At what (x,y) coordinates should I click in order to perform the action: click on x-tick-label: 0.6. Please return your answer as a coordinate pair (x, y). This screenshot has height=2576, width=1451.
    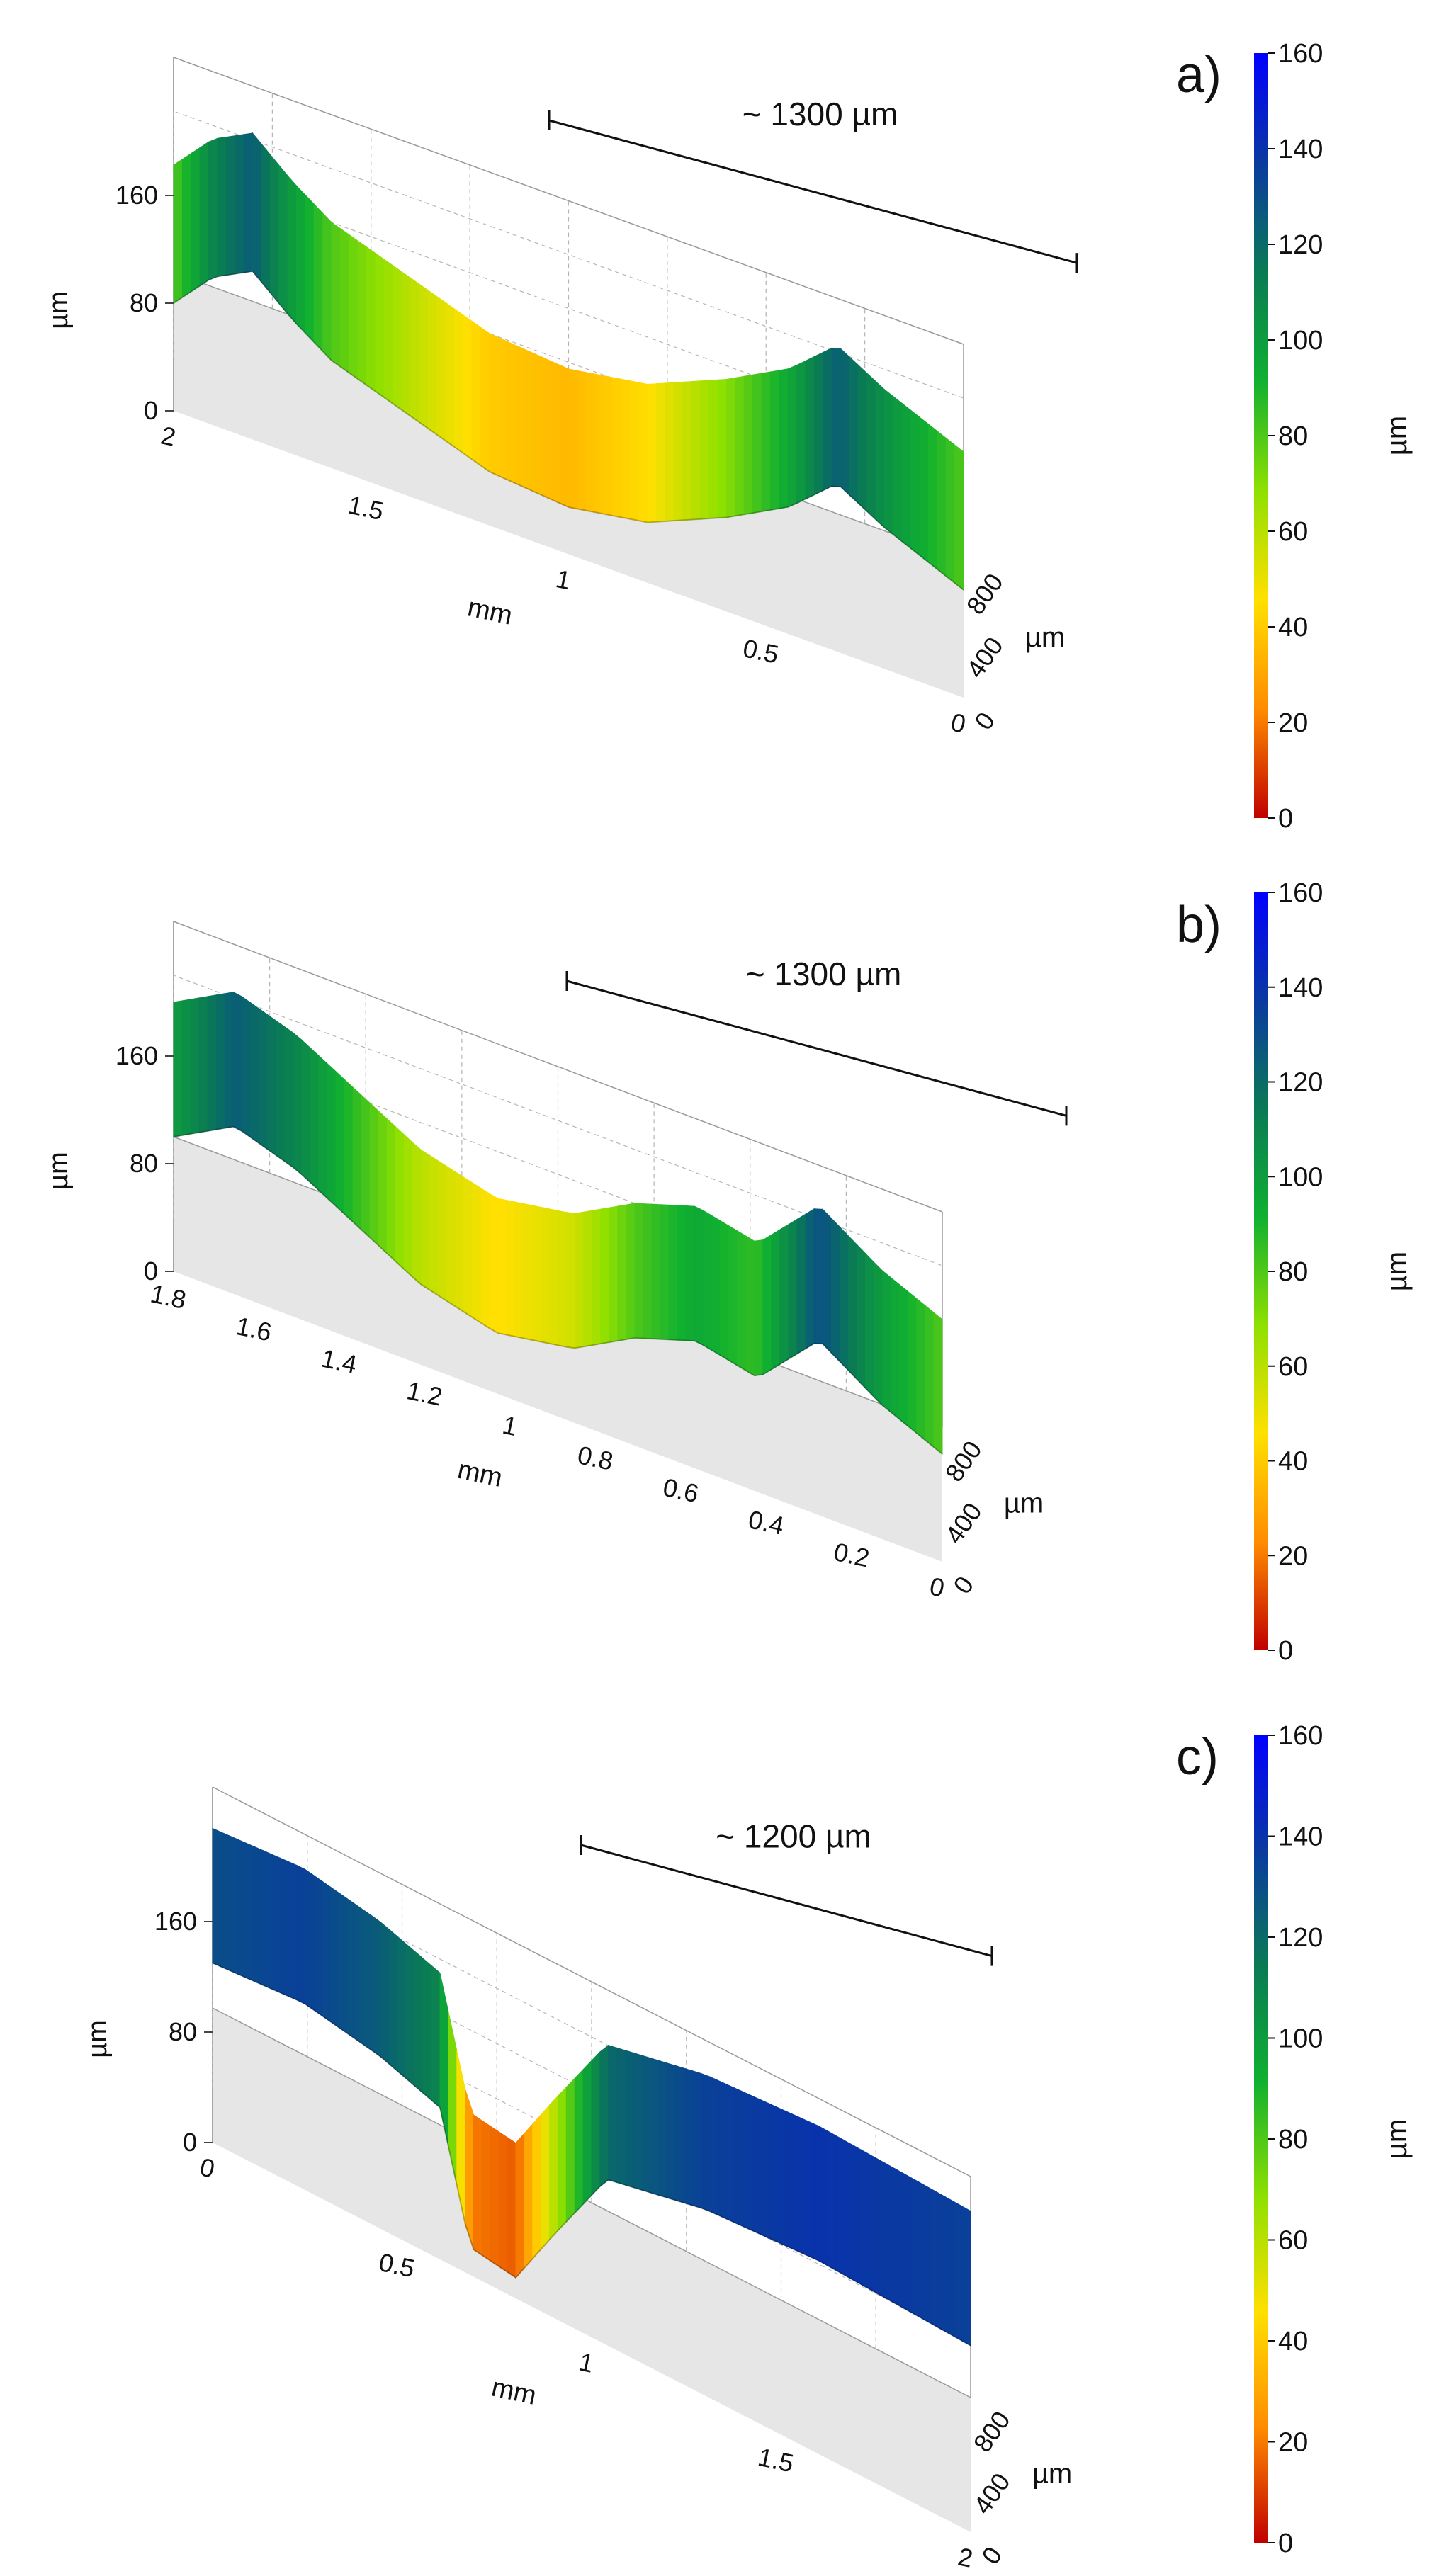
    Looking at the image, I should click on (680, 1491).